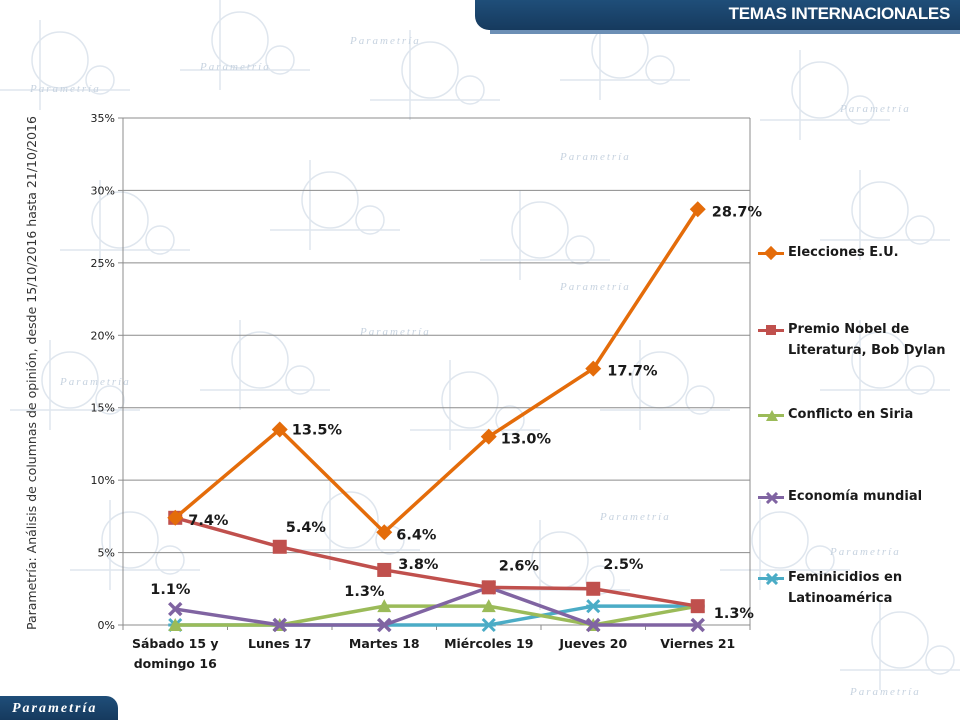 This screenshot has height=720, width=960. Describe the element at coordinates (55, 708) in the screenshot. I see `footer-brand: Parametría` at that location.